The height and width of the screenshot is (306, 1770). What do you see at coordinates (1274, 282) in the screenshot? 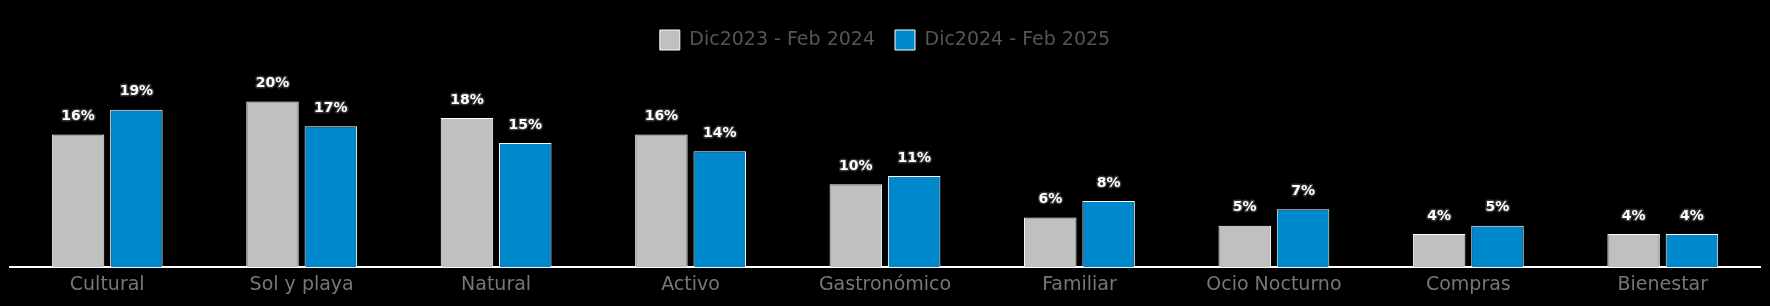
I see `x-tick-label: Ocio Nocturno` at bounding box center [1274, 282].